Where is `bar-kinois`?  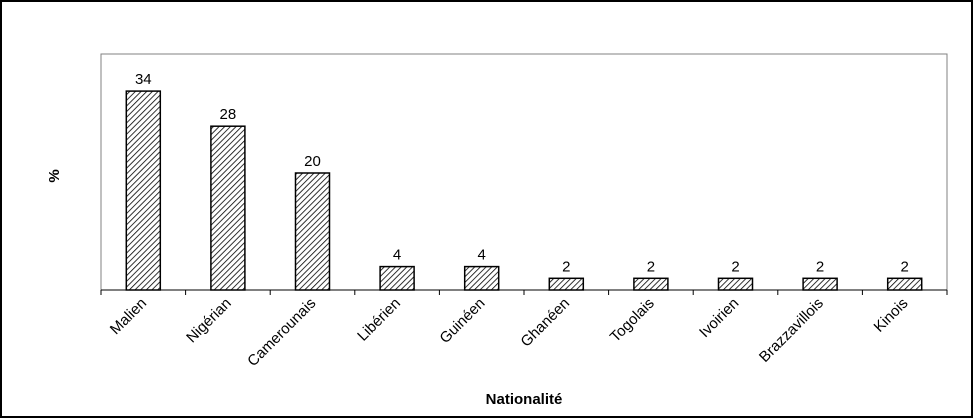
bar-kinois is located at coordinates (904, 284).